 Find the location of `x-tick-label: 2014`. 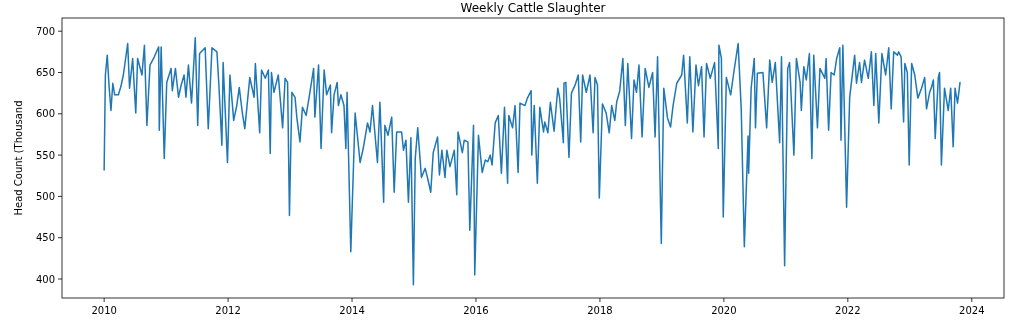

x-tick-label: 2014 is located at coordinates (352, 310).